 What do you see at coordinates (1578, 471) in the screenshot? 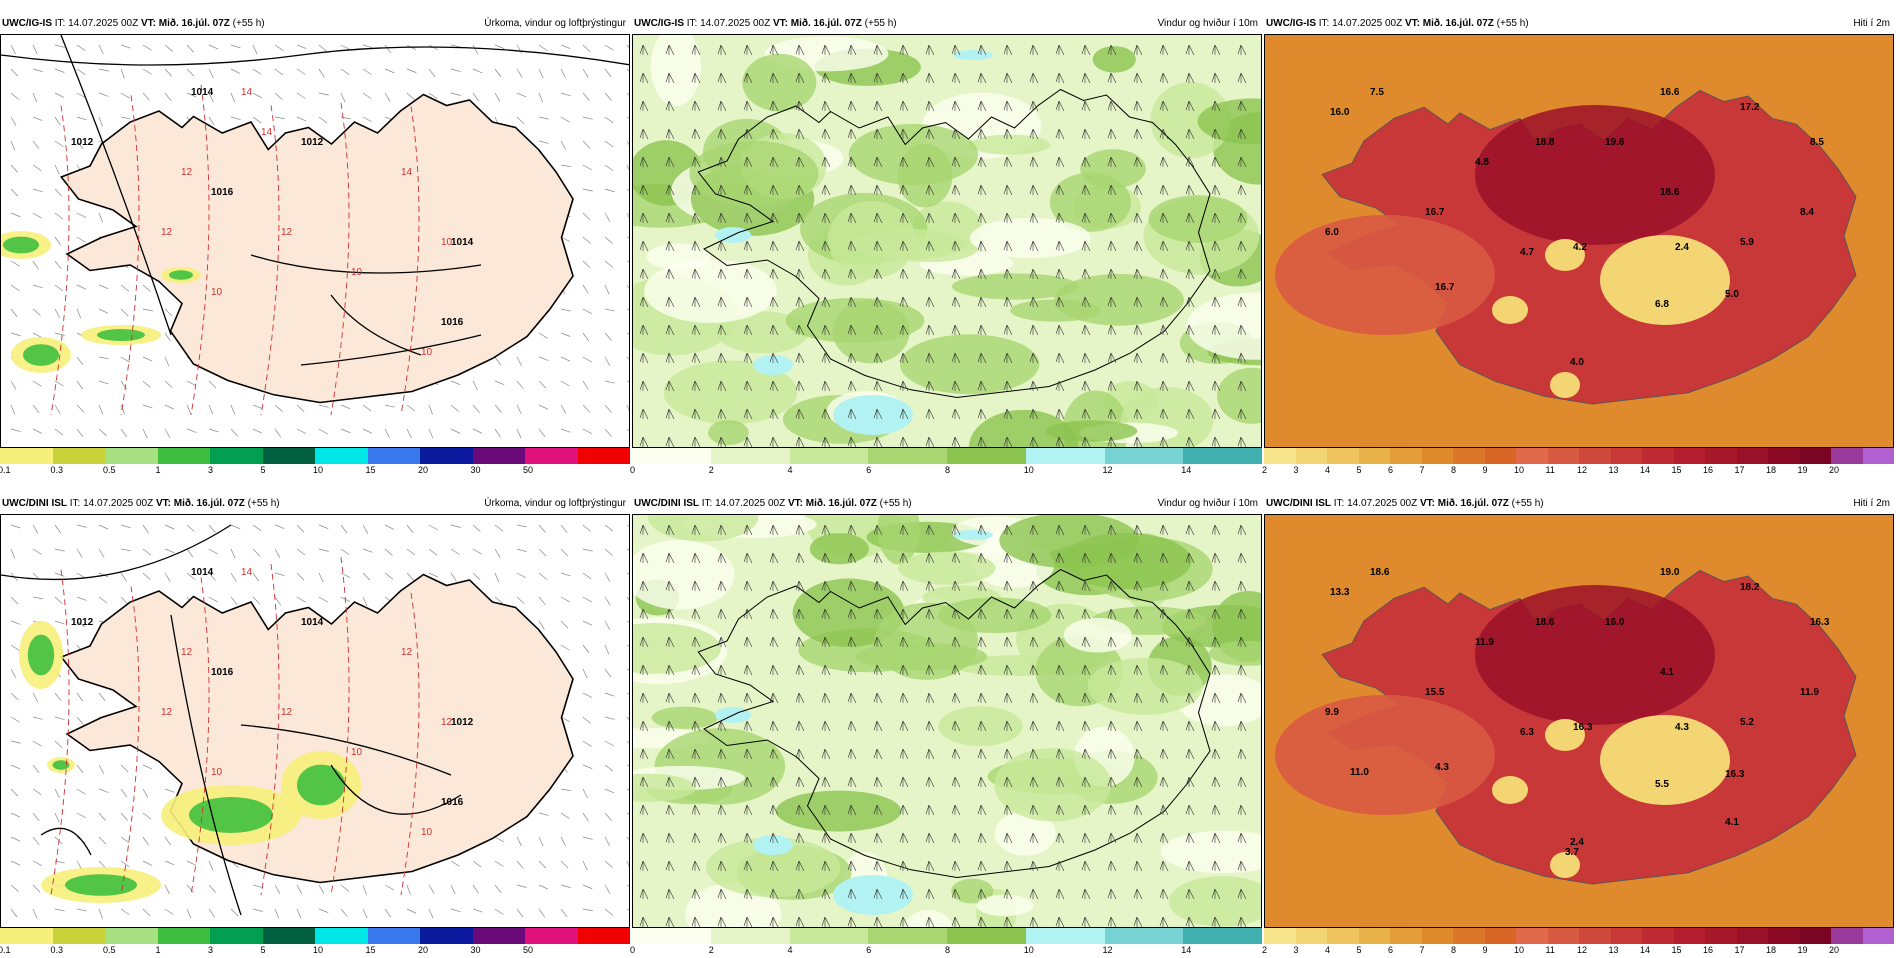
I see `colorbar-ticks: 2 3 4 5 6 7 8 9 10 11 12 13 14 15 16 17 18 19 20` at bounding box center [1578, 471].